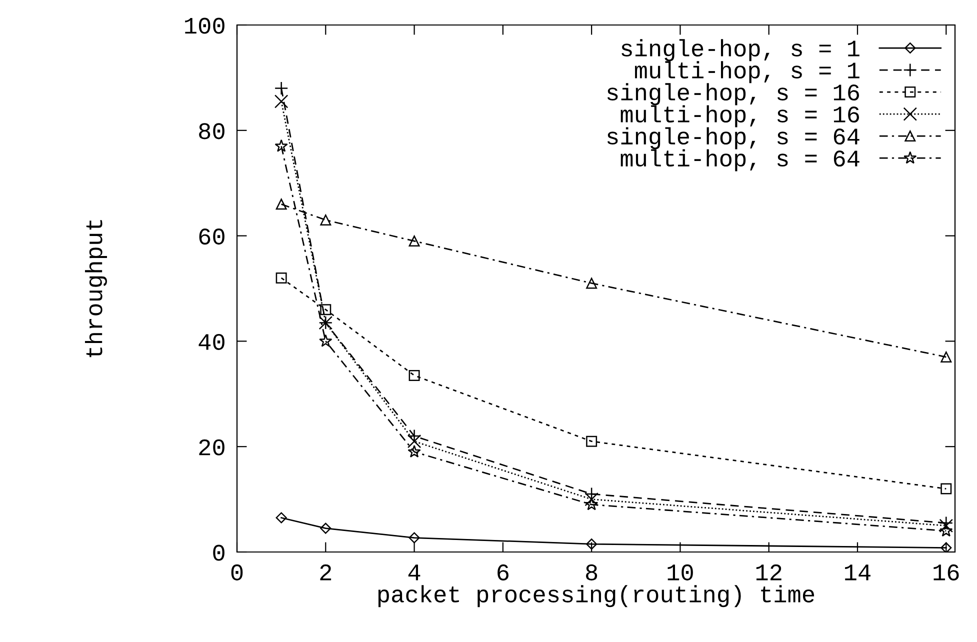 This screenshot has width=977, height=642. I want to click on legend-label: single-hop, s = 1, so click(741, 50).